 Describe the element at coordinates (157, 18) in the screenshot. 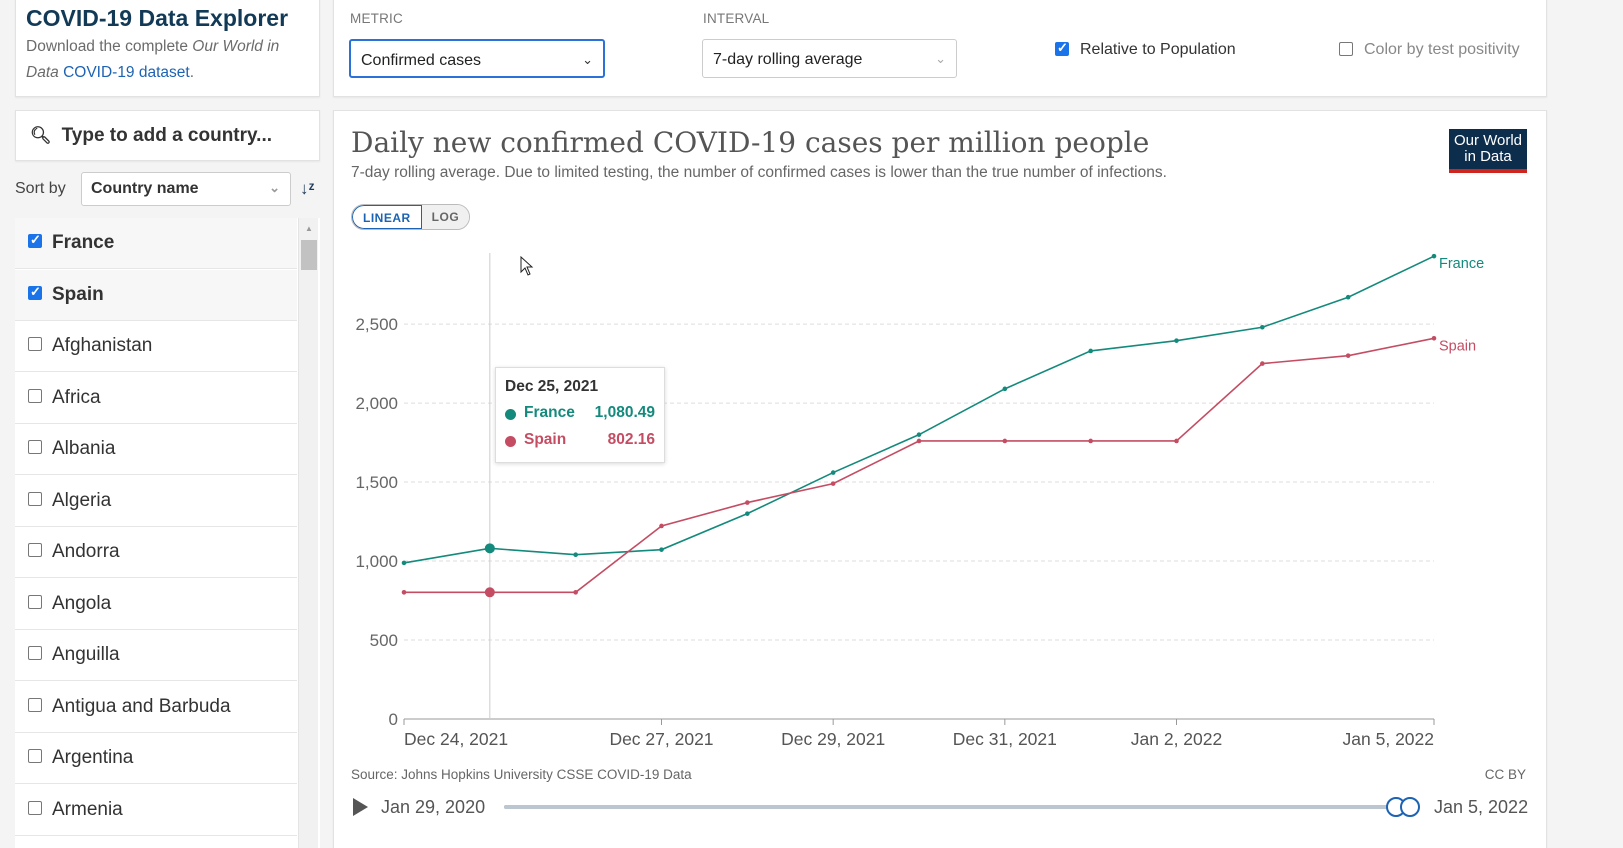

I see `app-title: COVID-19 Data Explorer` at that location.